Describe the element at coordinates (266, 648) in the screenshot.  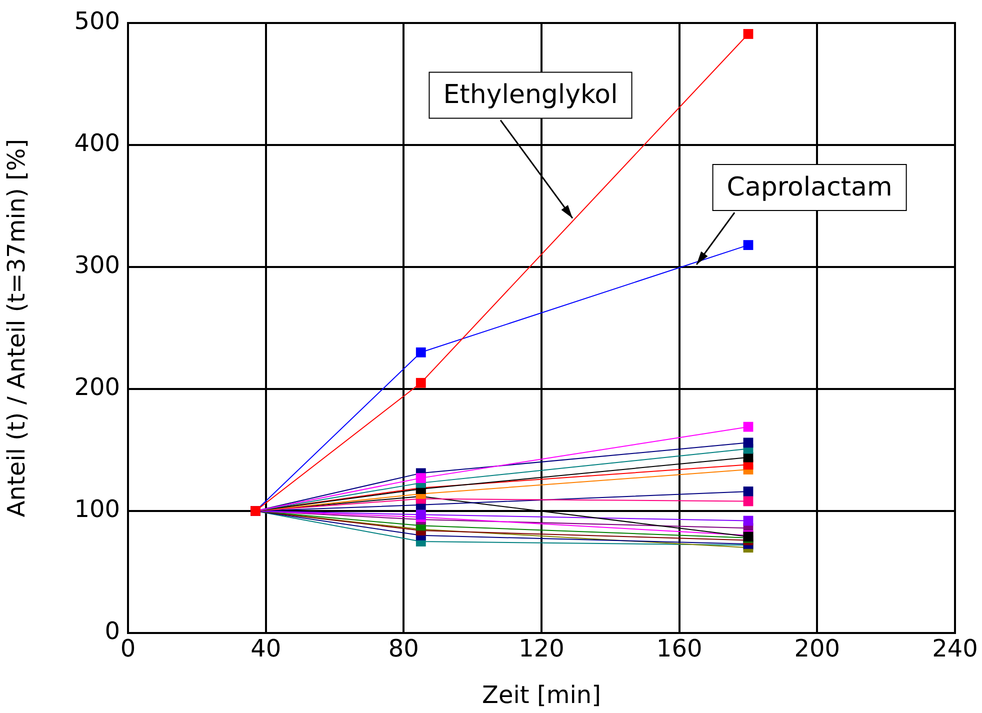
I see `x-tick-label: 40` at that location.